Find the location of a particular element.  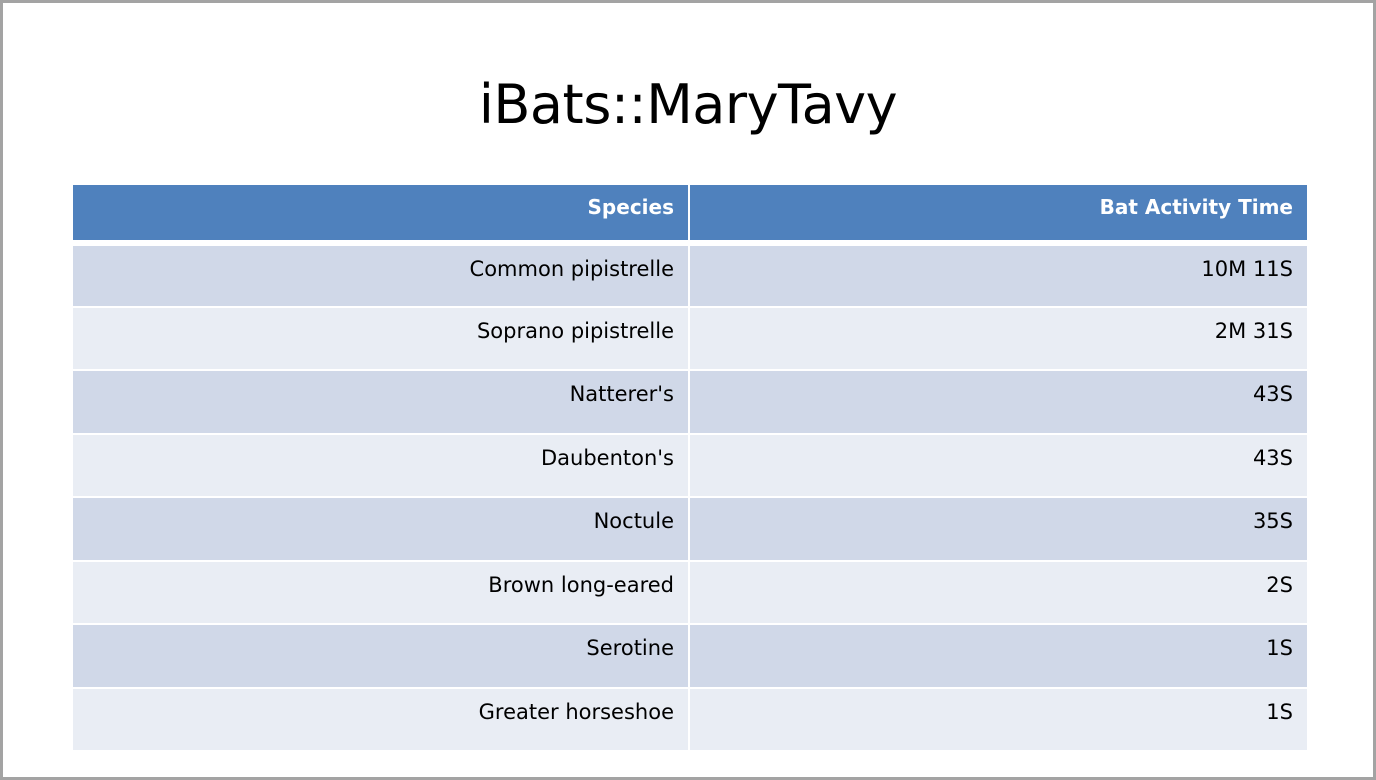

table-row: Brown long-eared 2S is located at coordinates (690, 592).